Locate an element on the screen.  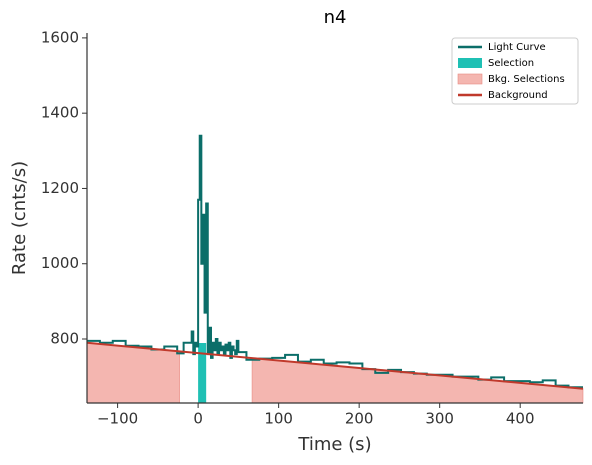
legend-label: Light Curve is located at coordinates (517, 47).